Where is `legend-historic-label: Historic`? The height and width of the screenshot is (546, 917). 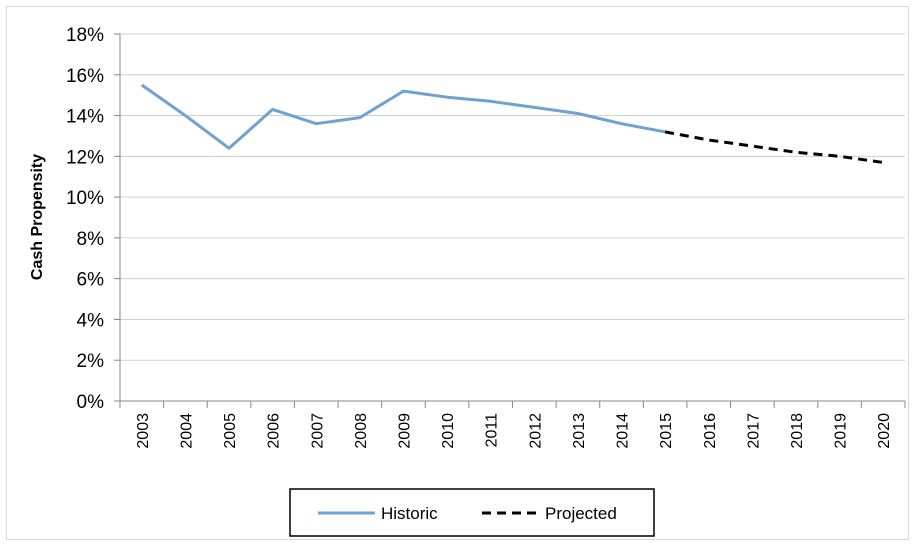 legend-historic-label: Historic is located at coordinates (409, 513).